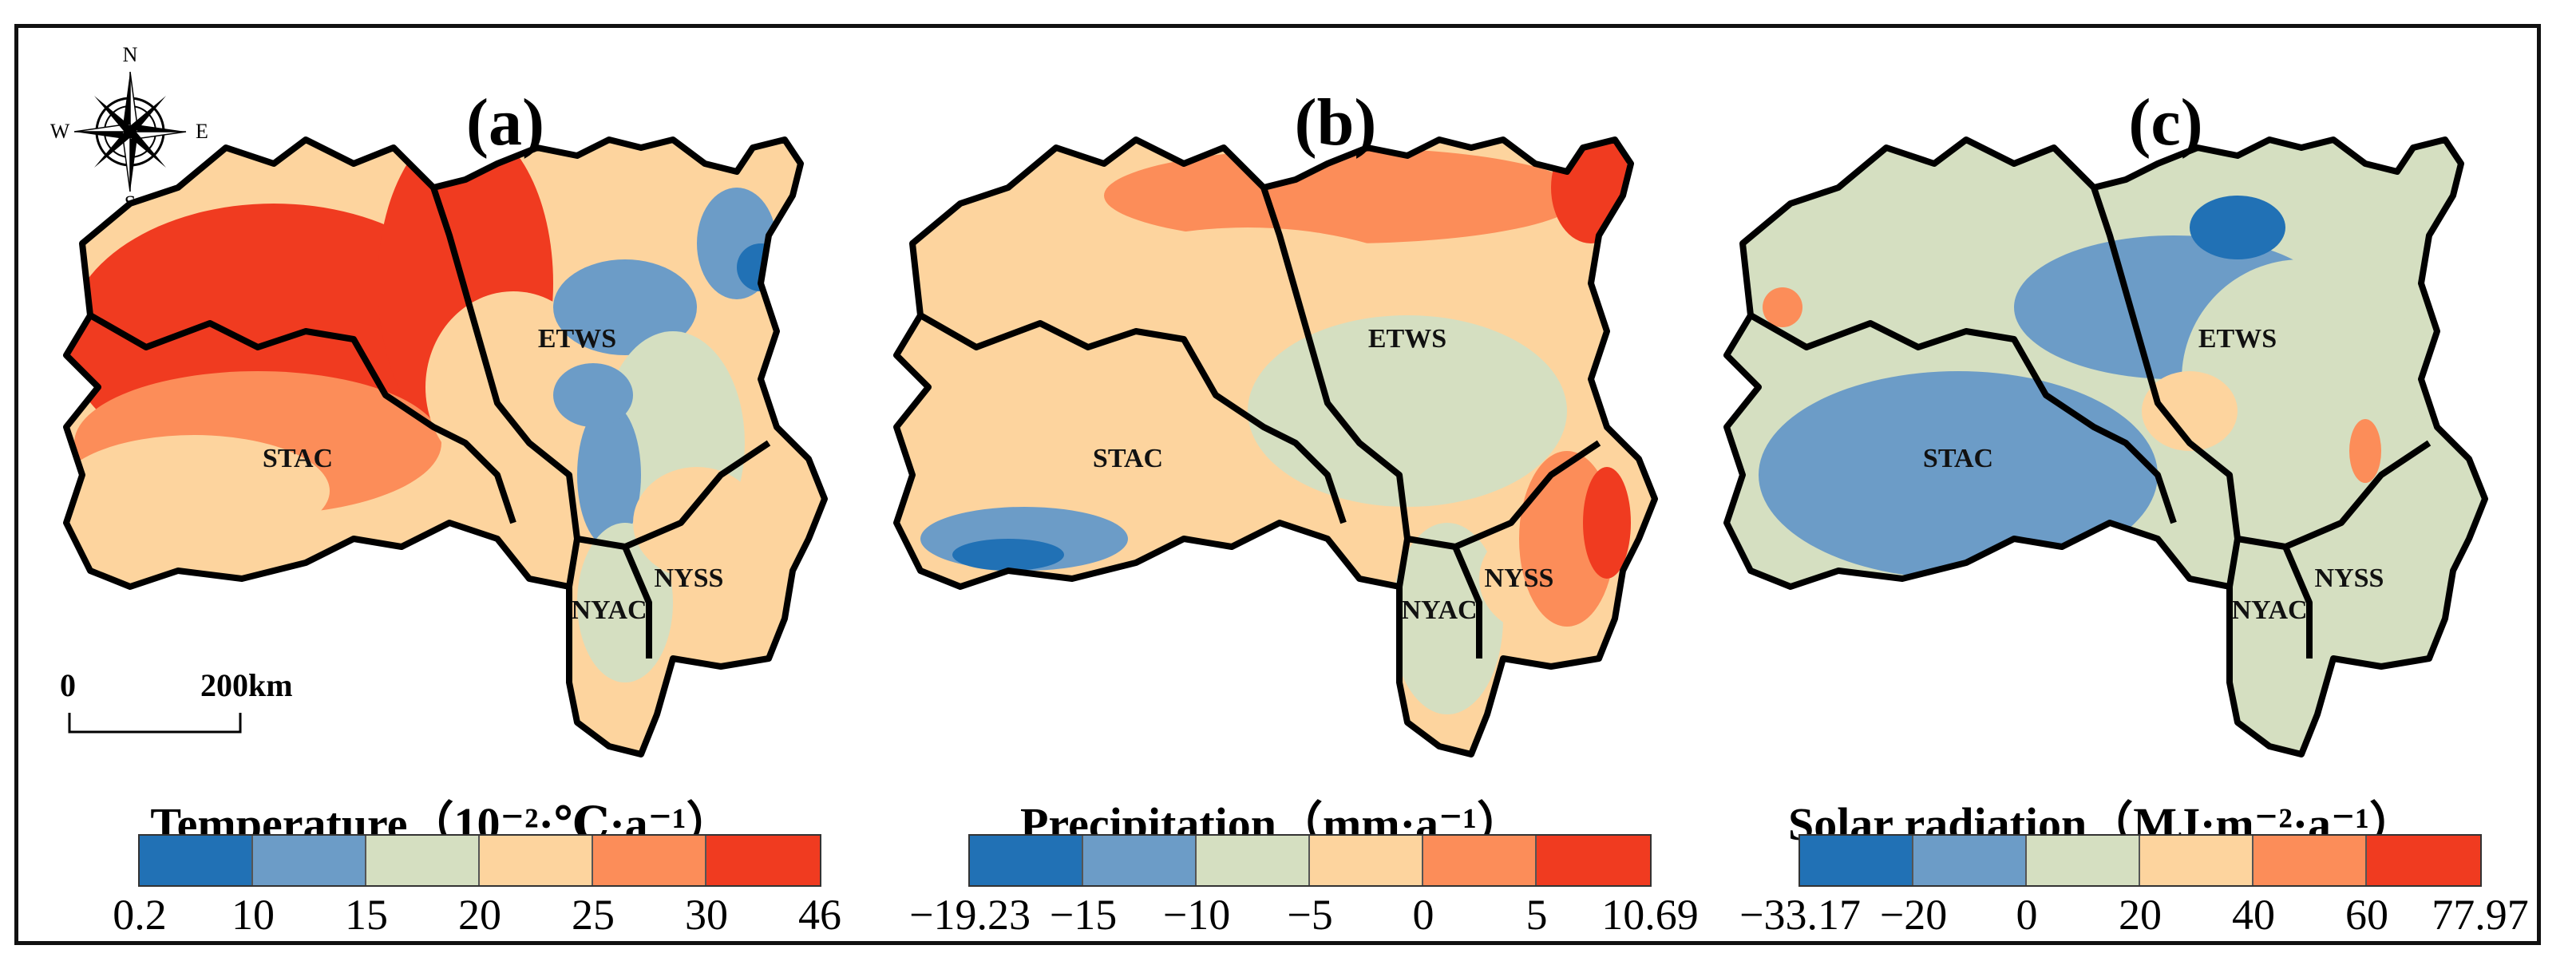 This screenshot has width=2576, height=969. I want to click on compass-w: W, so click(60, 132).